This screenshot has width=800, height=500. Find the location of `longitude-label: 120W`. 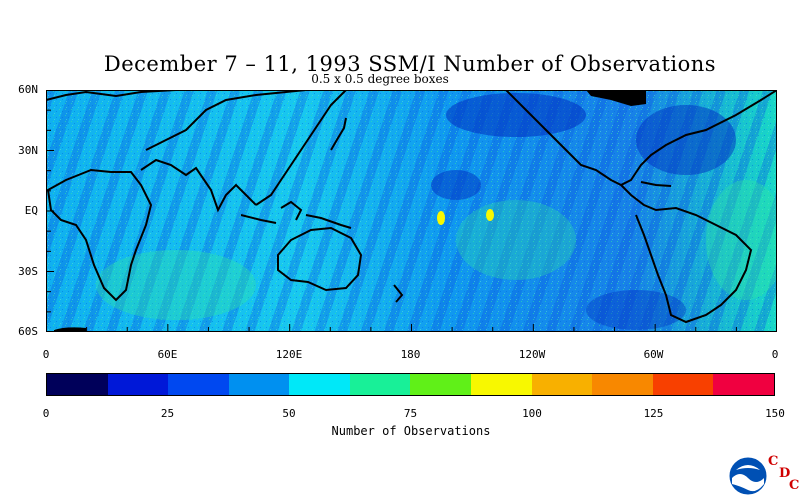

longitude-label: 120W is located at coordinates (532, 354).